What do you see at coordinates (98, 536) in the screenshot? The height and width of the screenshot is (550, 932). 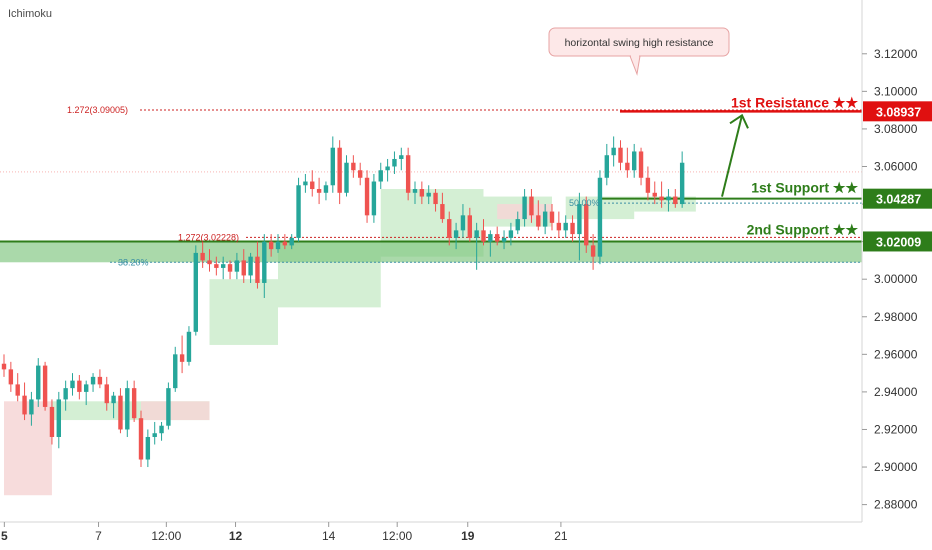 I see `time-tick-label: 7` at bounding box center [98, 536].